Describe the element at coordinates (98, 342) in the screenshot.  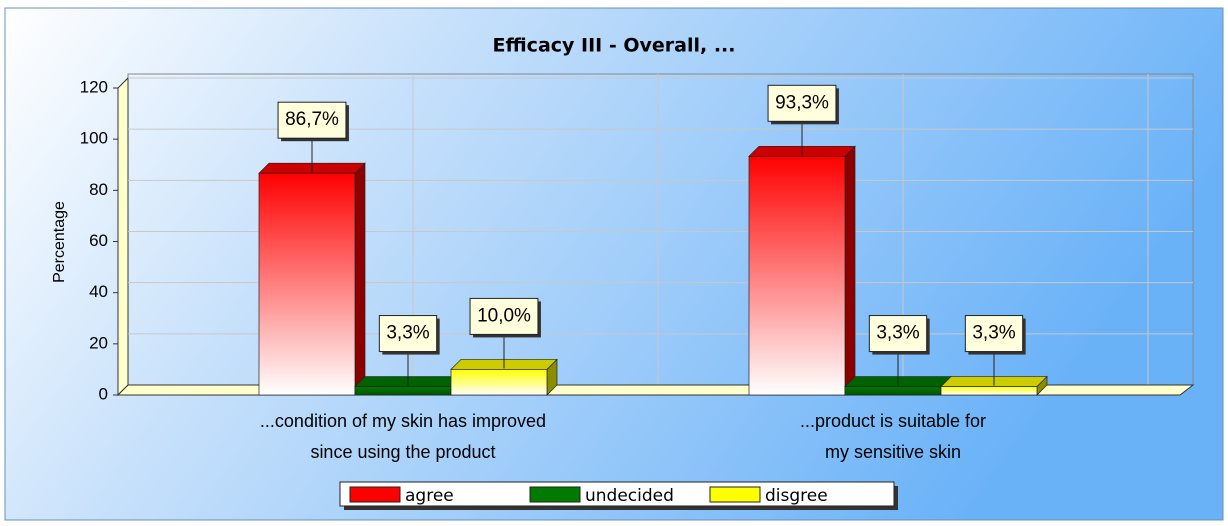
I see `y-tick-label: 20` at that location.